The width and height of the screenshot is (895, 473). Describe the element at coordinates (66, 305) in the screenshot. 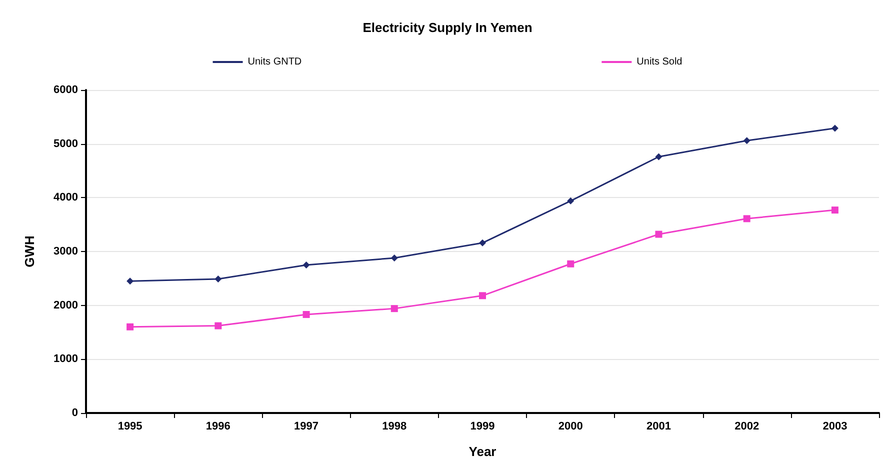

I see `y-tick-label: 2000` at that location.